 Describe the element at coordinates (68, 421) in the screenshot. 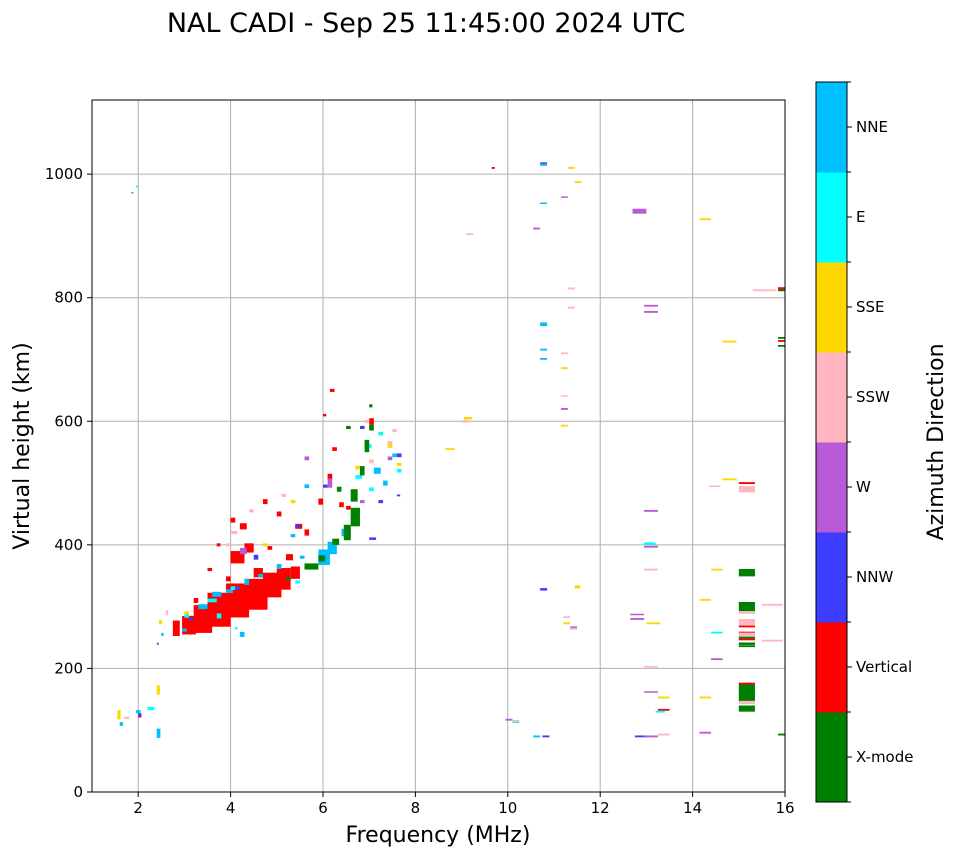

I see `y-tick-label: 600` at that location.